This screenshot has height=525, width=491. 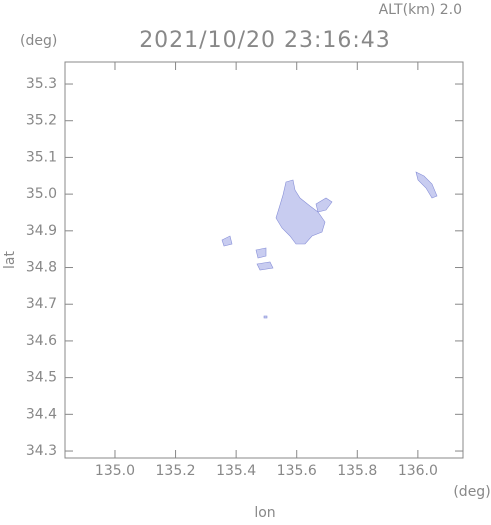 I want to click on y-tick-label: 34.3, so click(x=41, y=451).